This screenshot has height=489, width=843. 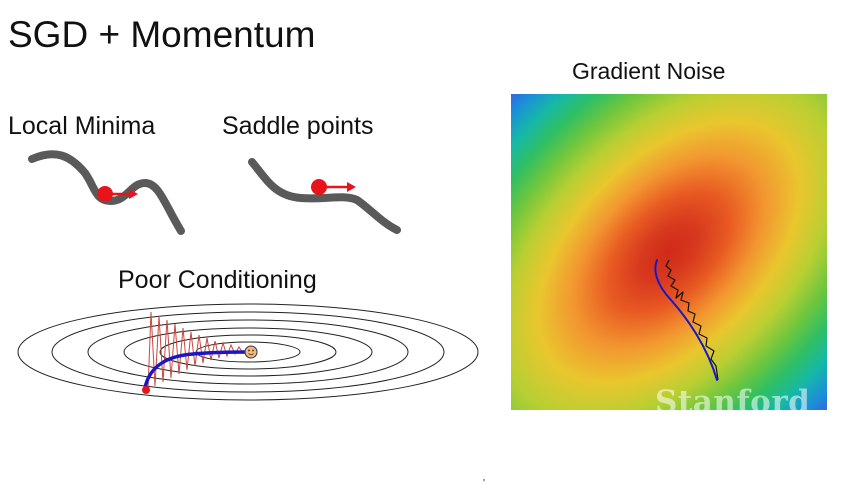 I want to click on poor-conditioning-diagram, so click(x=248, y=352).